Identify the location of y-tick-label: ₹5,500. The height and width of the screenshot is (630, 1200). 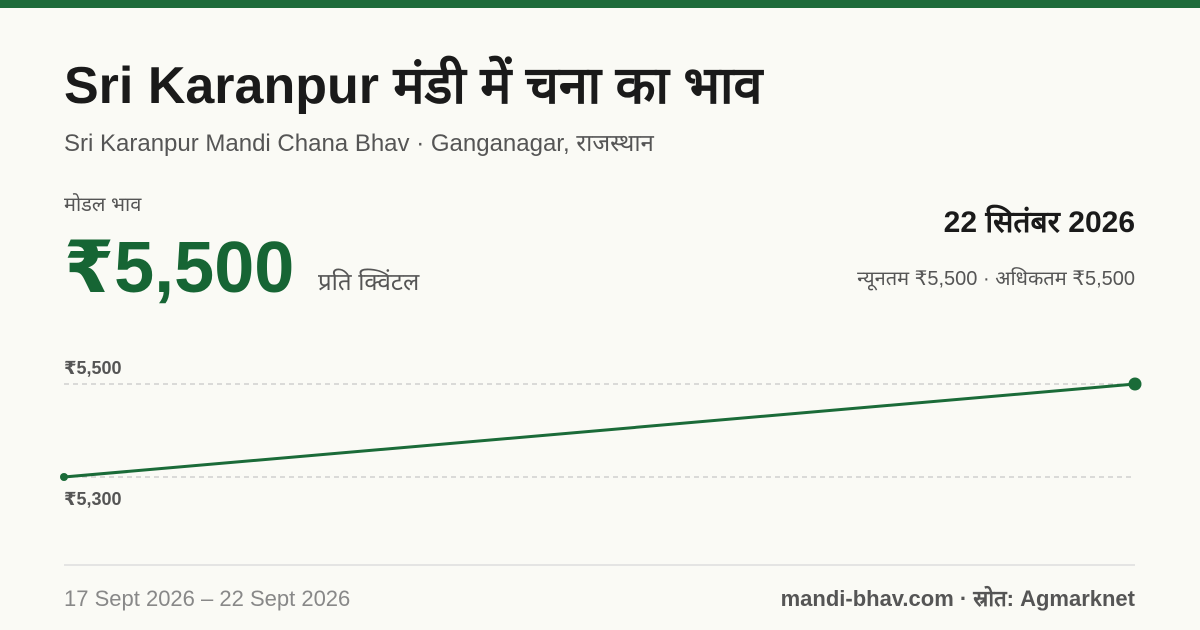
(93, 368).